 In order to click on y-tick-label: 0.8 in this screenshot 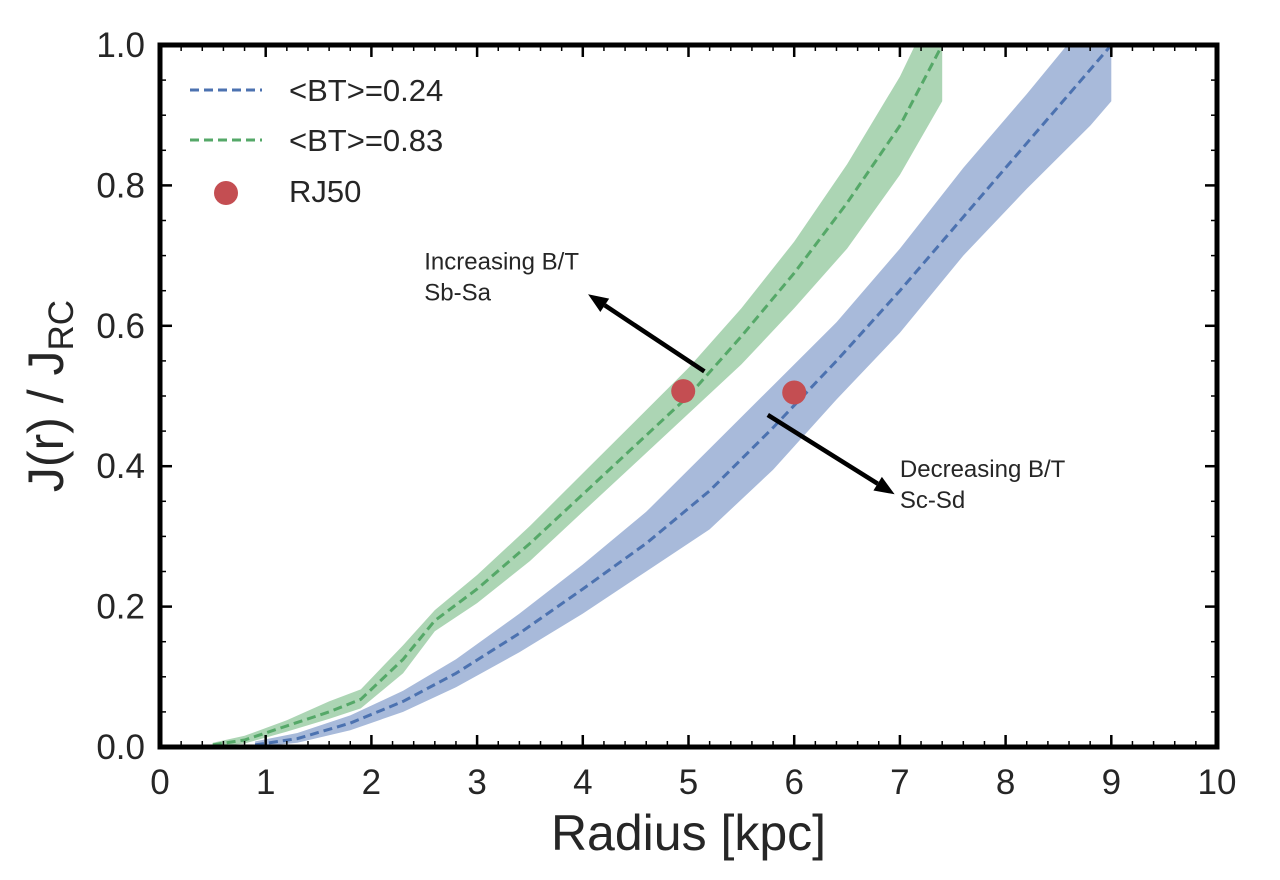, I will do `click(120, 185)`.